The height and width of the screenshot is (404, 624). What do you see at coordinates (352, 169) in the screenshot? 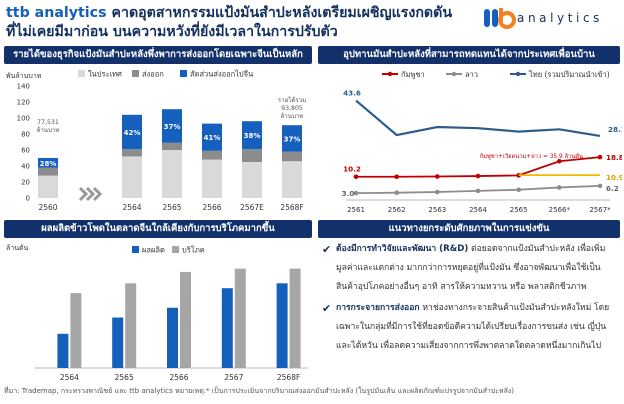
I see `label-cambodia-start: 10.2` at bounding box center [352, 169].